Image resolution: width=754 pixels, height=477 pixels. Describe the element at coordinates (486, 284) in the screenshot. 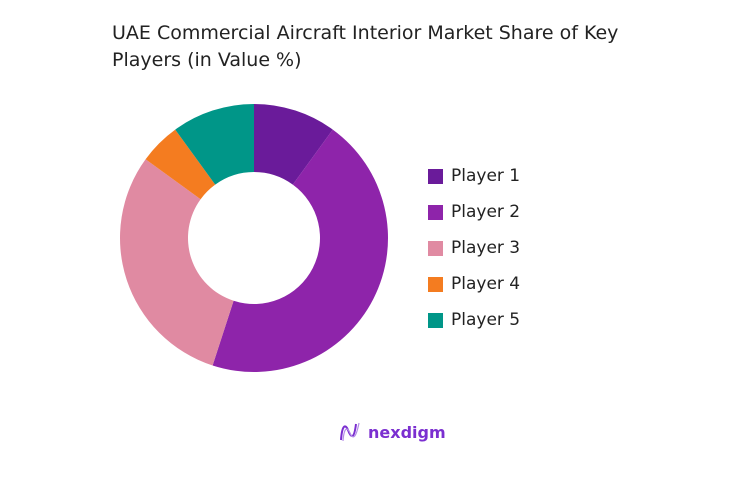

I see `legend-label: Player 4` at that location.